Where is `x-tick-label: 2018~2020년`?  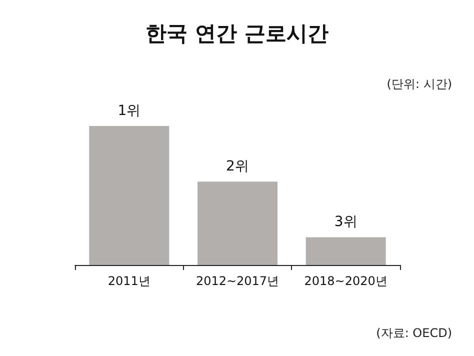 x-tick-label: 2018~2020년 is located at coordinates (346, 281).